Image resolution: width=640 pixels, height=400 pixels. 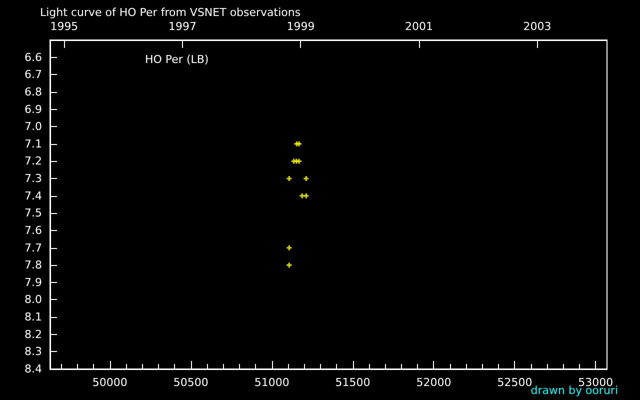 I want to click on y-tick-label: 7.6, so click(x=33, y=230).